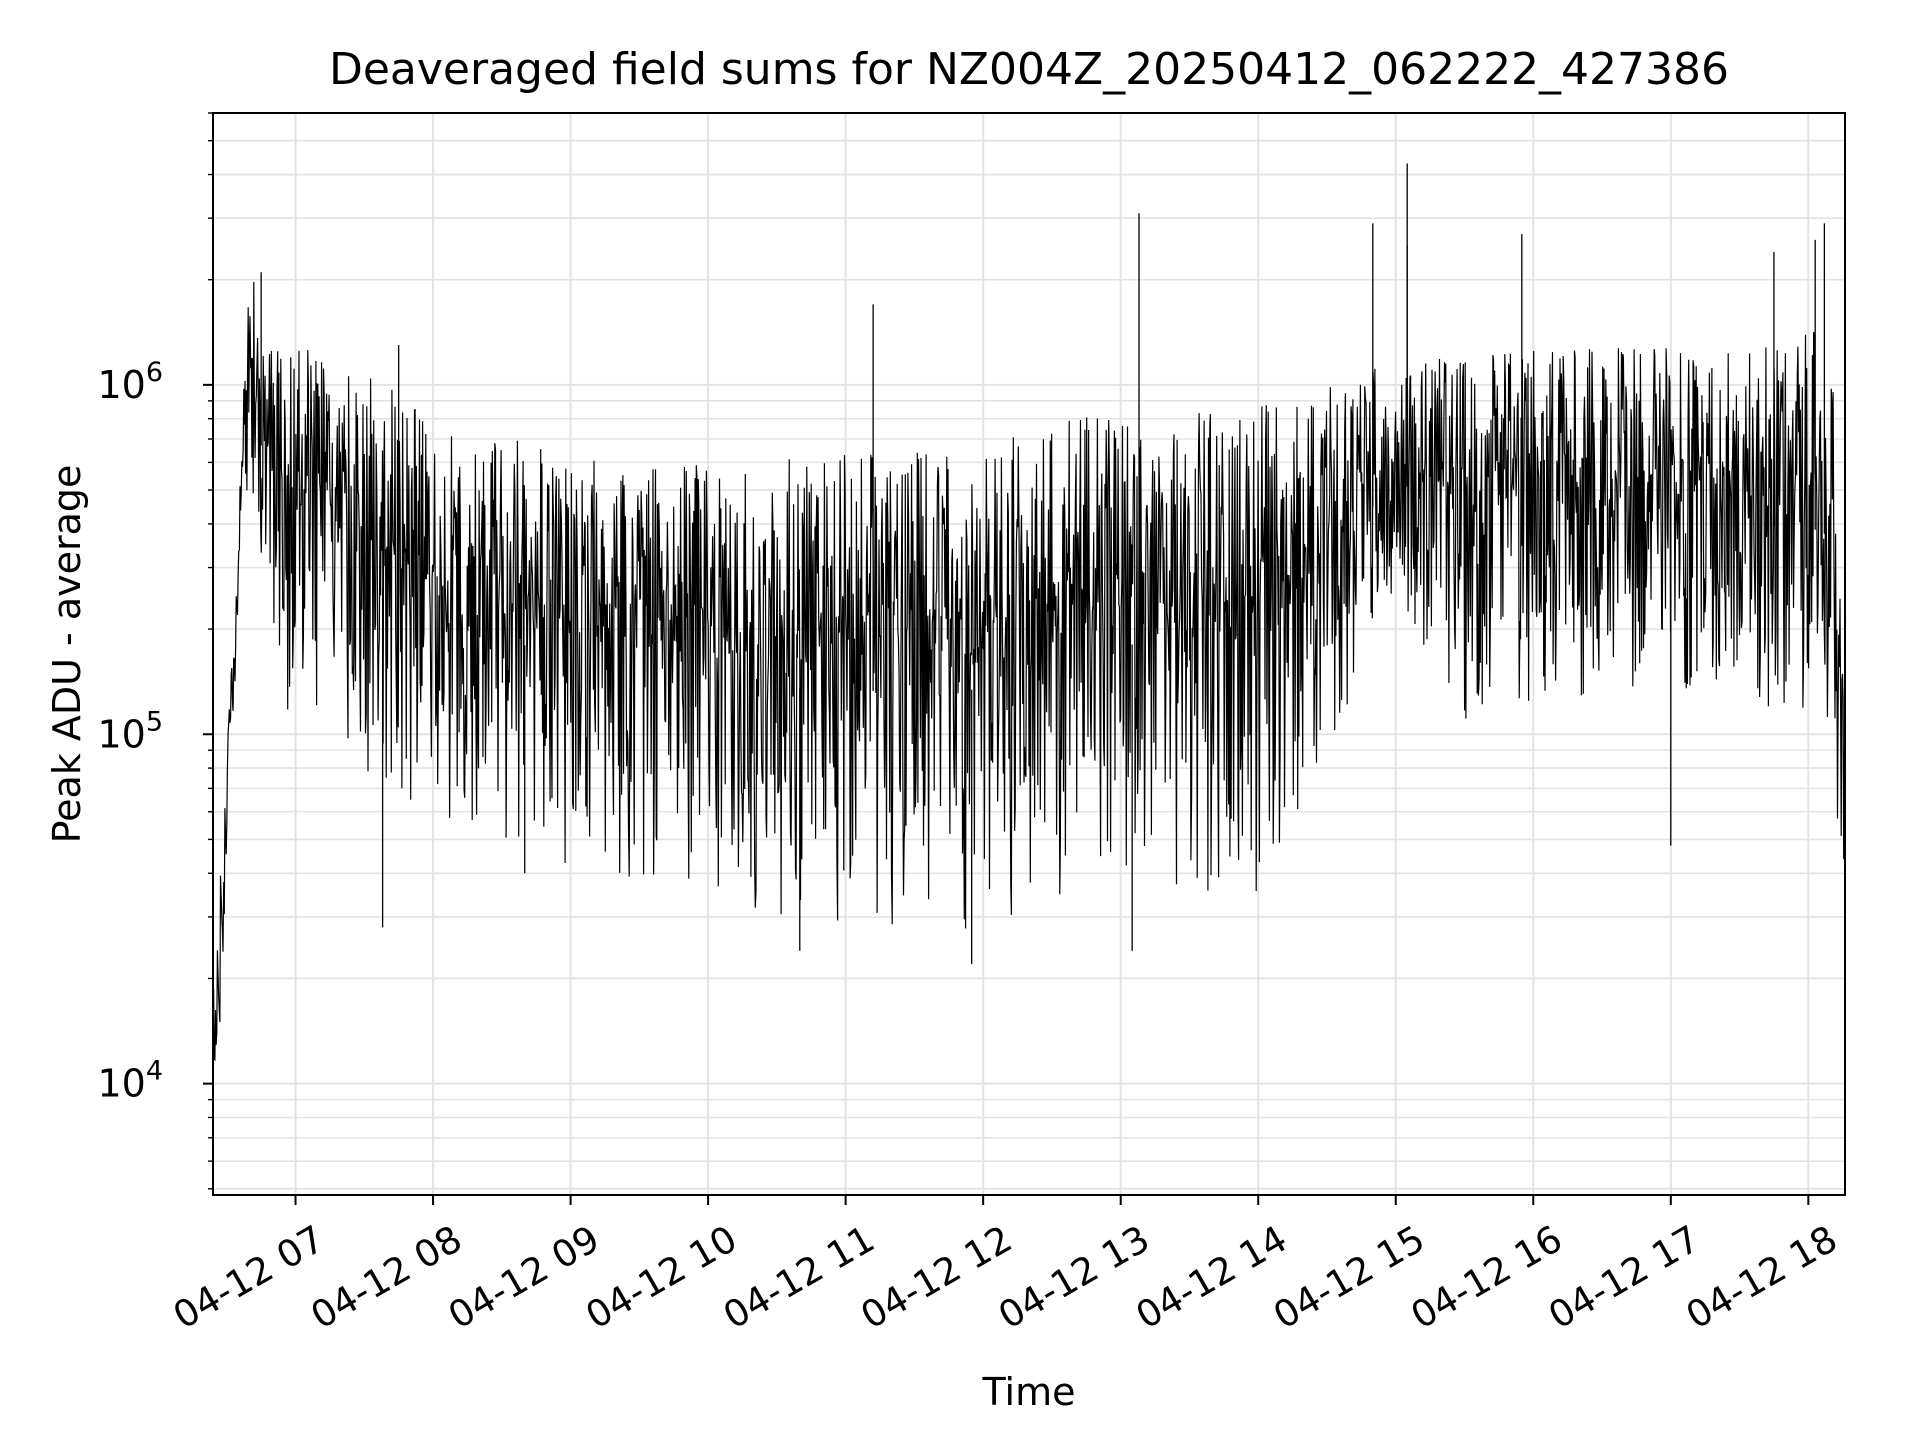  What do you see at coordinates (1029, 1392) in the screenshot?
I see `x-axis-label: Time` at bounding box center [1029, 1392].